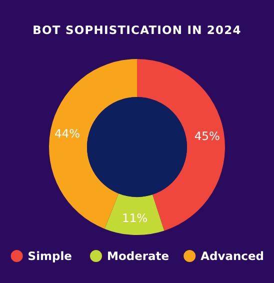 This screenshot has width=274, height=283. What do you see at coordinates (67, 133) in the screenshot?
I see `data-label: 44%` at bounding box center [67, 133].